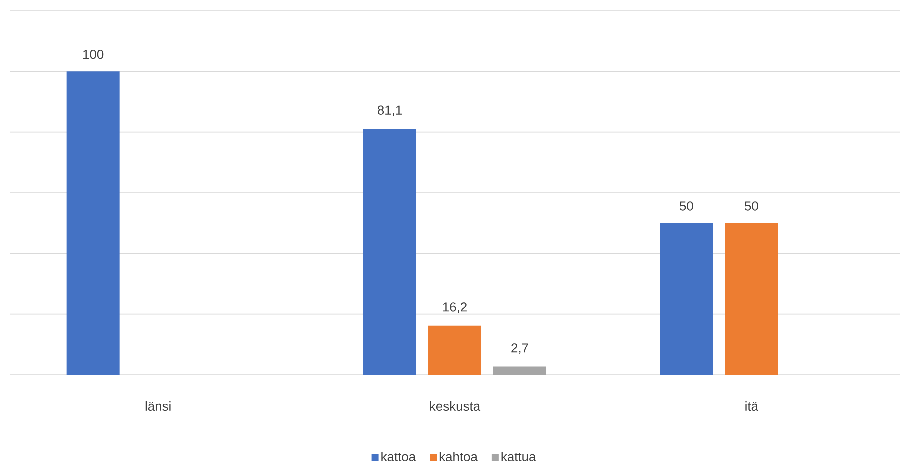 Image resolution: width=906 pixels, height=470 pixels. What do you see at coordinates (94, 55) in the screenshot?
I see `data-label: 100` at bounding box center [94, 55].